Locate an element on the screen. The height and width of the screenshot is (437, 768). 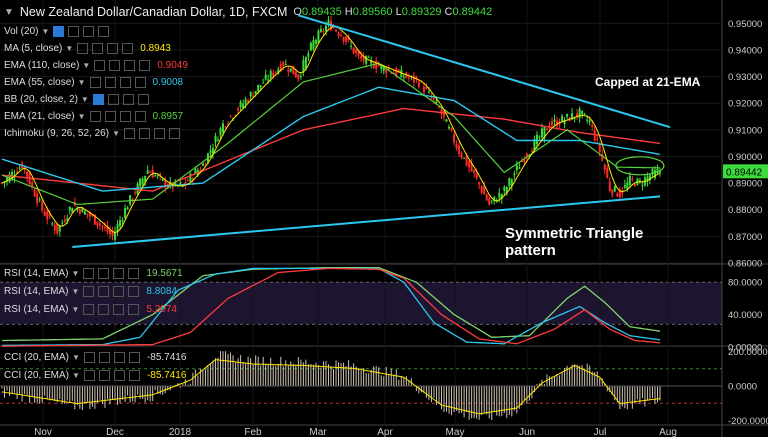
indicators-row: MA (5, close) ▼ 0.8943 is located at coordinates (87, 48).